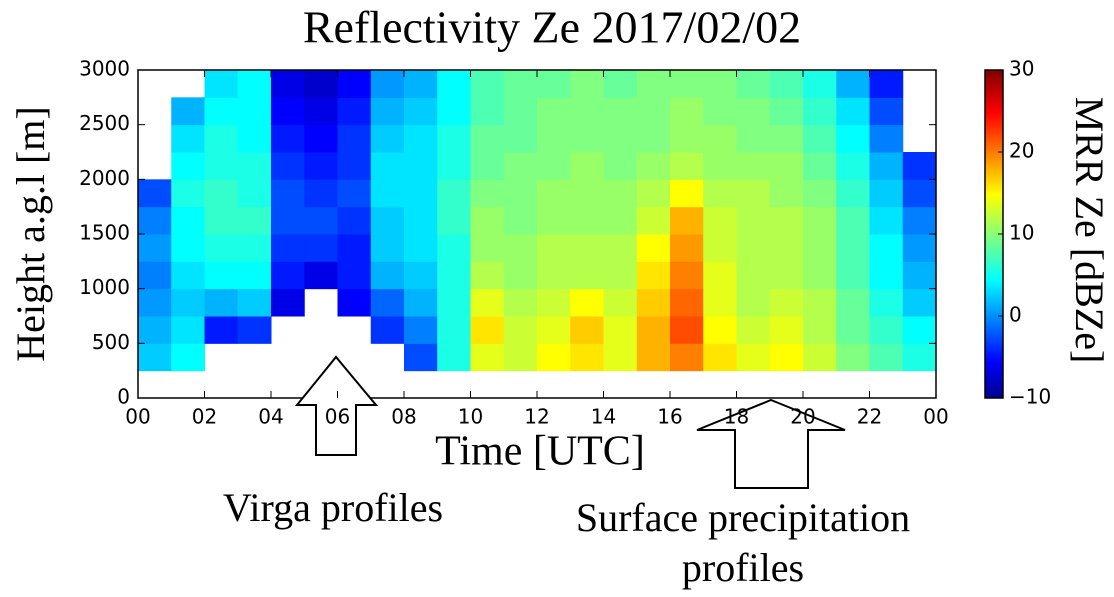 Image resolution: width=1114 pixels, height=597 pixels. I want to click on surface-arrow, so click(771, 443).